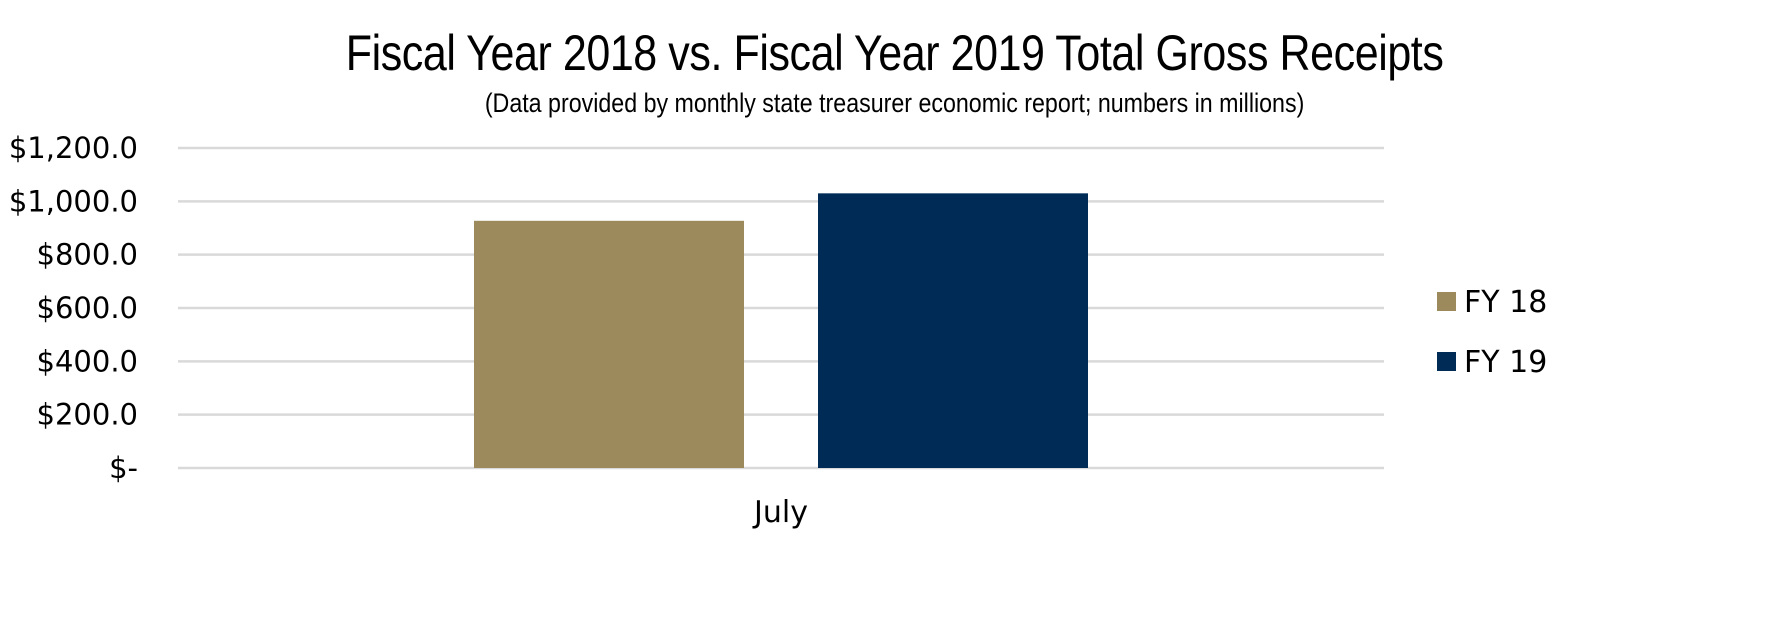 Image resolution: width=1789 pixels, height=630 pixels. I want to click on y-tick-label: $1,000.0, so click(73, 201).